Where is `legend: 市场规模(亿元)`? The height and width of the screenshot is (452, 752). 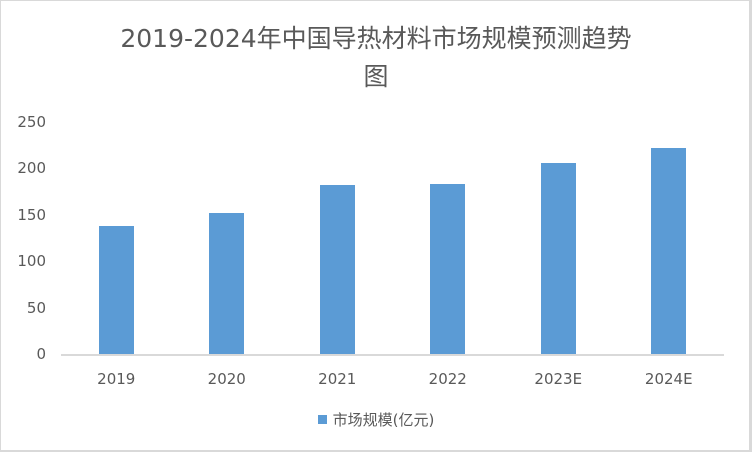
legend: 市场规模(亿元) is located at coordinates (376, 420).